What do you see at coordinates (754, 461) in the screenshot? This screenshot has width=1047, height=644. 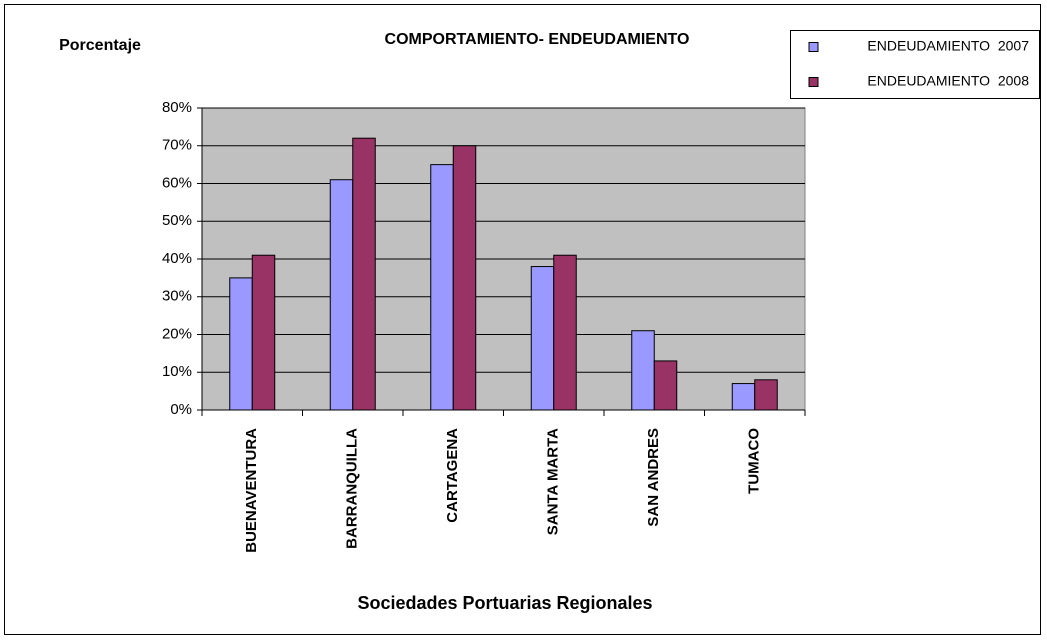 I see `x-tick-label: TUMACO` at bounding box center [754, 461].